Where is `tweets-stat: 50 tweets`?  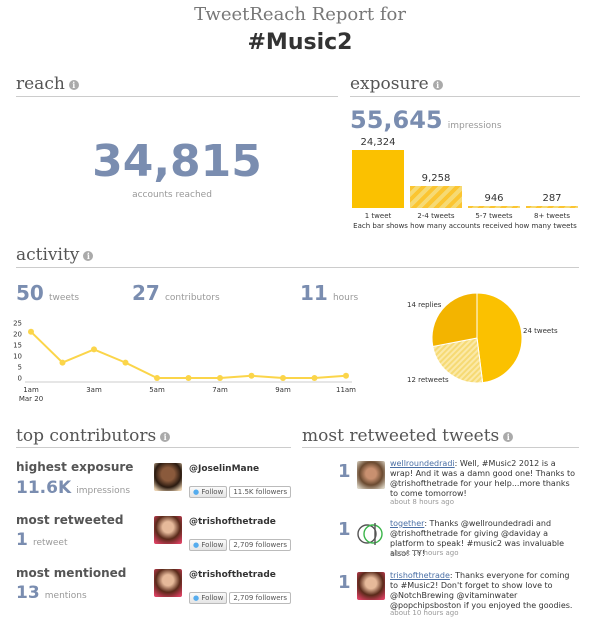 tweets-stat: 50 tweets is located at coordinates (48, 293).